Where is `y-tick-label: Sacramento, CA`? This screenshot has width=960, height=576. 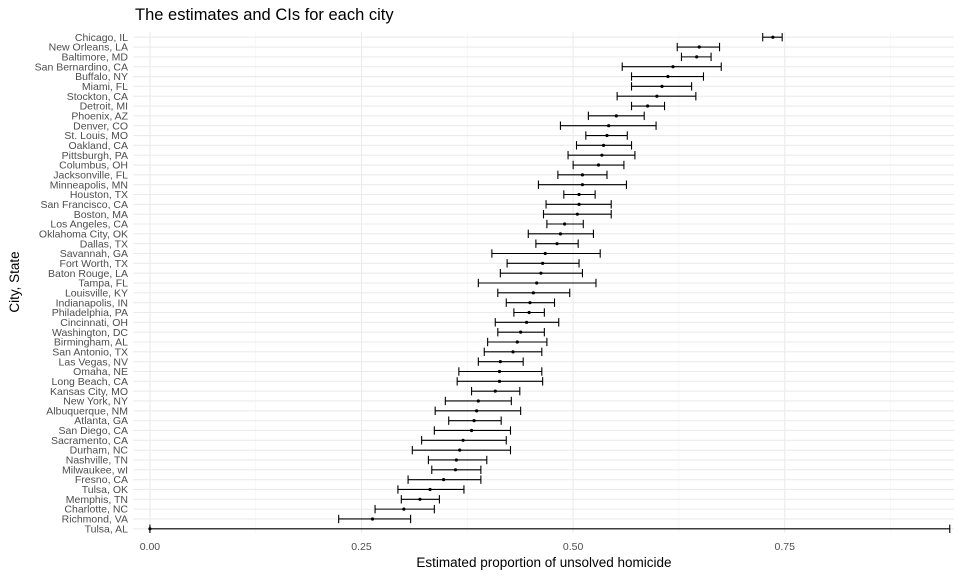
y-tick-label: Sacramento, CA is located at coordinates (89, 441).